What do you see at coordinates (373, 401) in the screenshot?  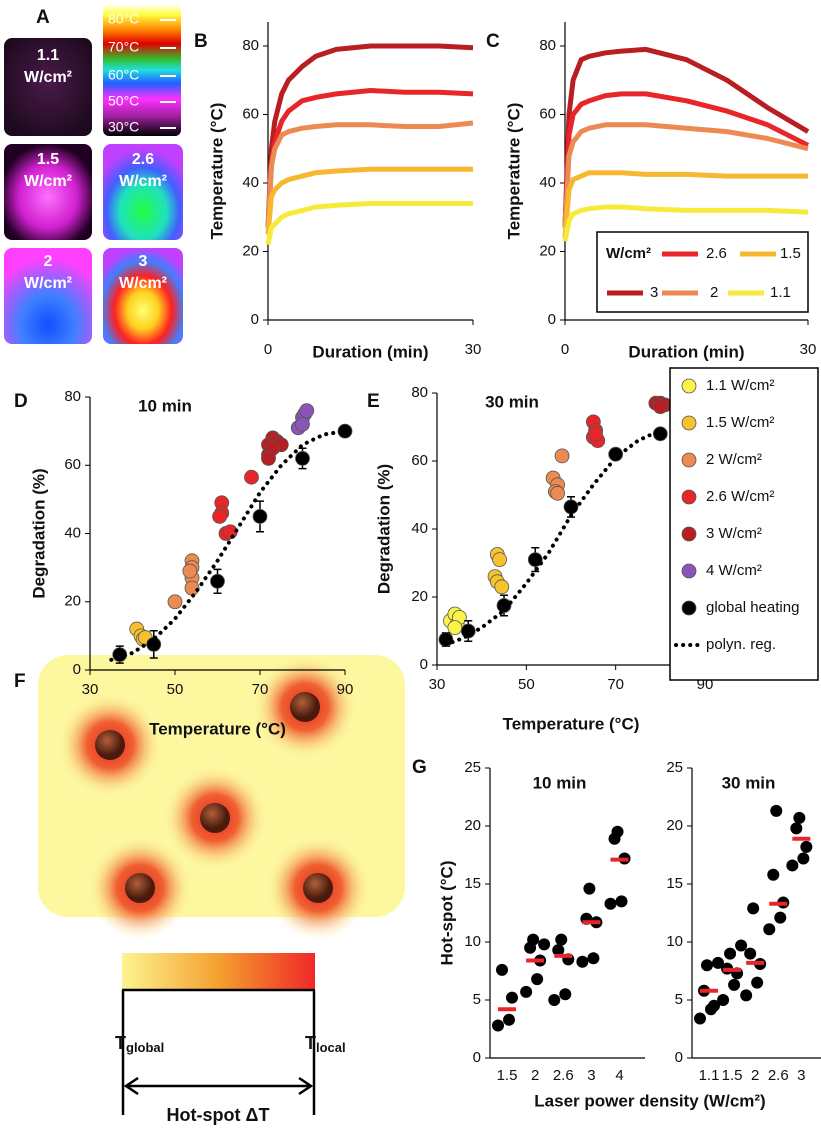 I see `panel-label: E` at bounding box center [373, 401].